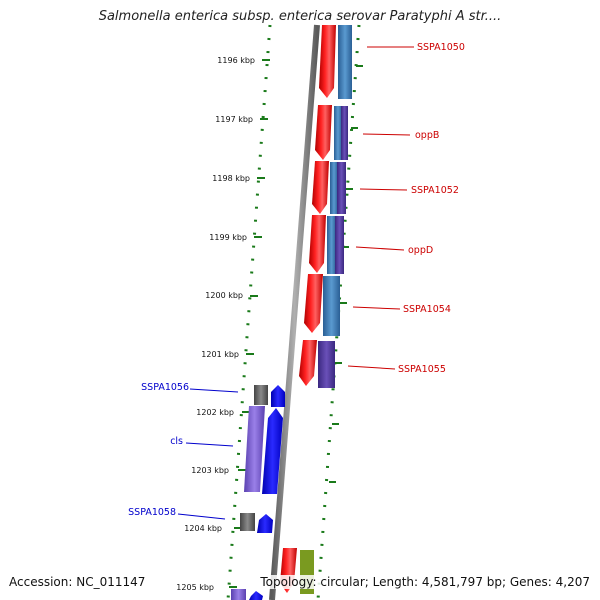 The width and height of the screenshot is (600, 600). What do you see at coordinates (380, 208) in the screenshot?
I see `right-label-leaders` at bounding box center [380, 208].